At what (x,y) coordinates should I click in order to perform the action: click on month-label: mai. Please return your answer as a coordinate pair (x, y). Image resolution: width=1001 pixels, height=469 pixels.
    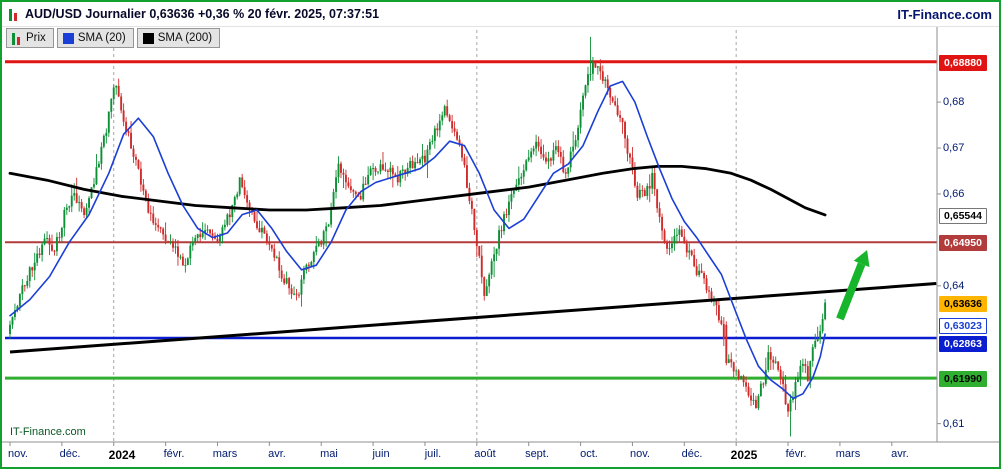
    Looking at the image, I should click on (329, 454).